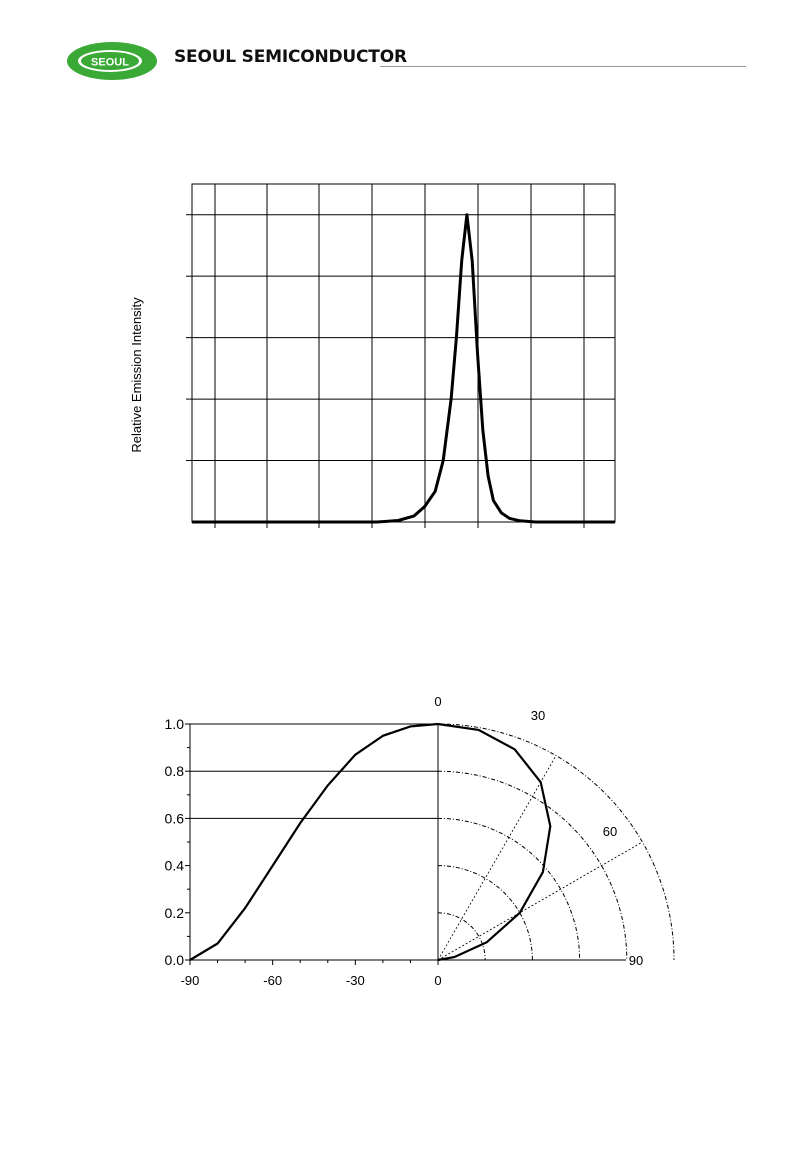  What do you see at coordinates (290, 57) in the screenshot?
I see `company-name: SEOUL SEMICONDUCTOR` at bounding box center [290, 57].